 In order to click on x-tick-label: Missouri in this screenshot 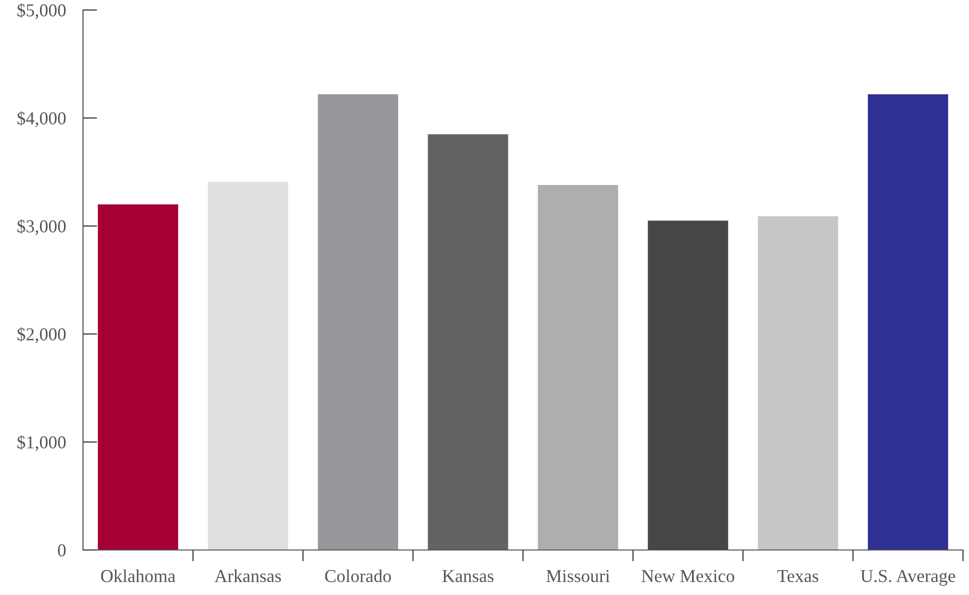, I will do `click(578, 576)`.